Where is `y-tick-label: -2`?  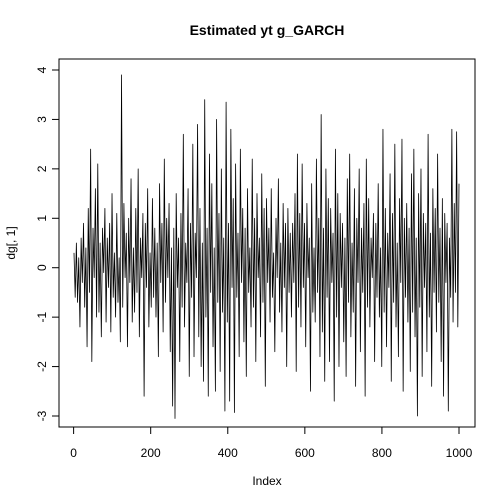
y-tick-label: -2 is located at coordinates (42, 366).